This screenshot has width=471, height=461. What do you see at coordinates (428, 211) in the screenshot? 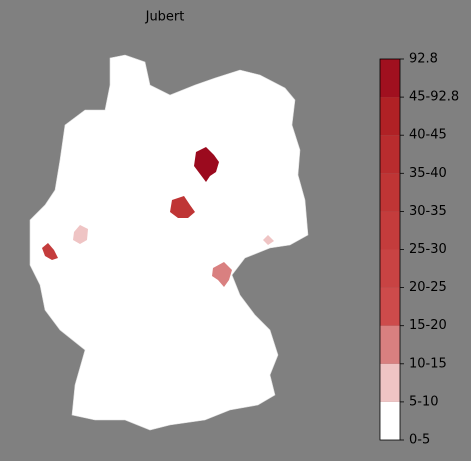
I see `colorbar-label: 30-35` at bounding box center [428, 211].